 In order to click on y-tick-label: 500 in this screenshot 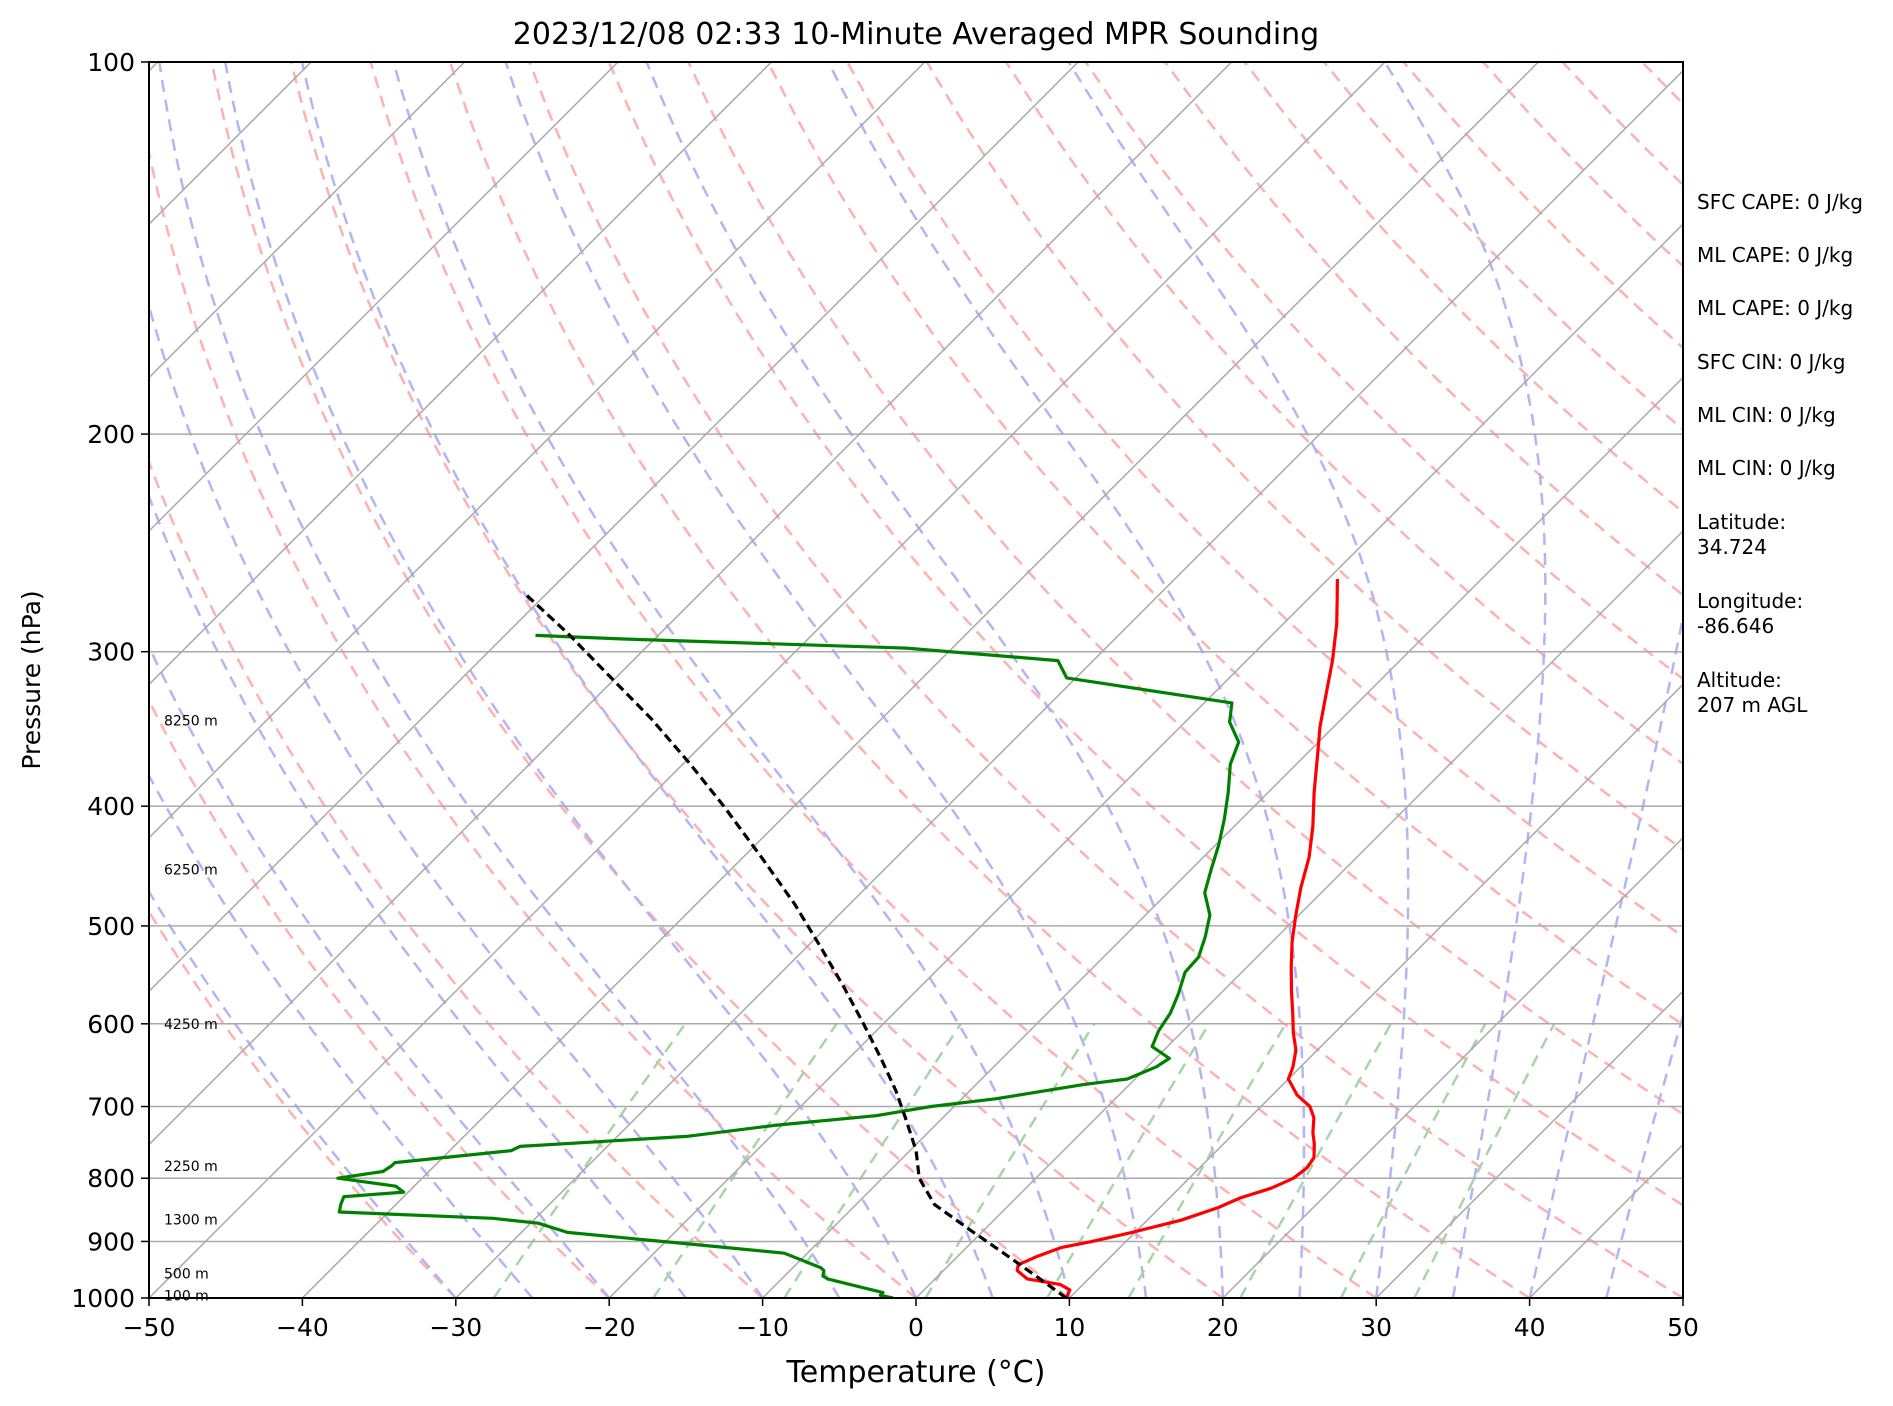, I will do `click(111, 926)`.